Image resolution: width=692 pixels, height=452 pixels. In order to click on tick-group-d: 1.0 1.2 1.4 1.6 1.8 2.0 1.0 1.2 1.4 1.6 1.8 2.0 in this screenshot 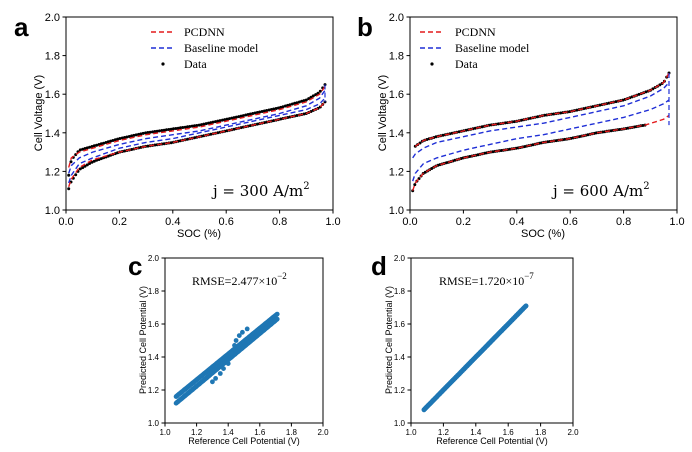, I will do `click(486, 345)`.